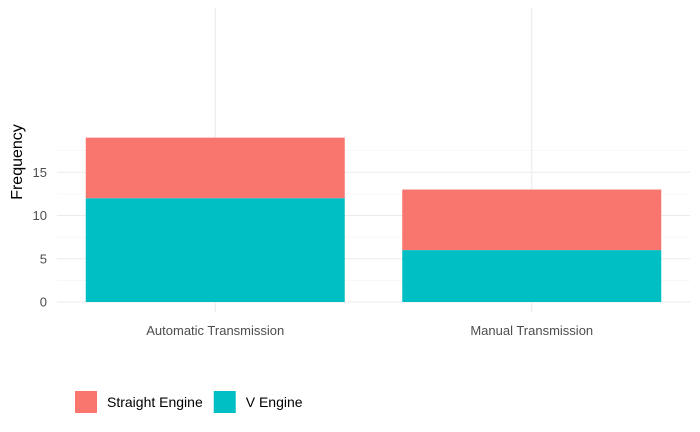  I want to click on y-tick-label: 15, so click(40, 172).